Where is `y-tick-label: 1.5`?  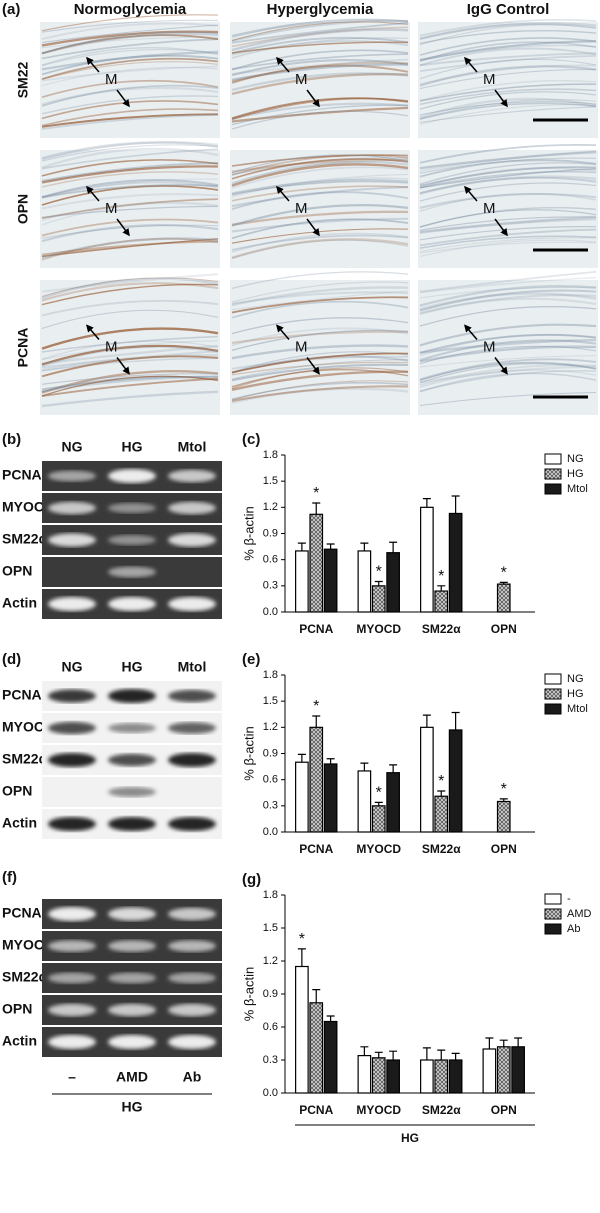 y-tick-label: 1.5 is located at coordinates (270, 481).